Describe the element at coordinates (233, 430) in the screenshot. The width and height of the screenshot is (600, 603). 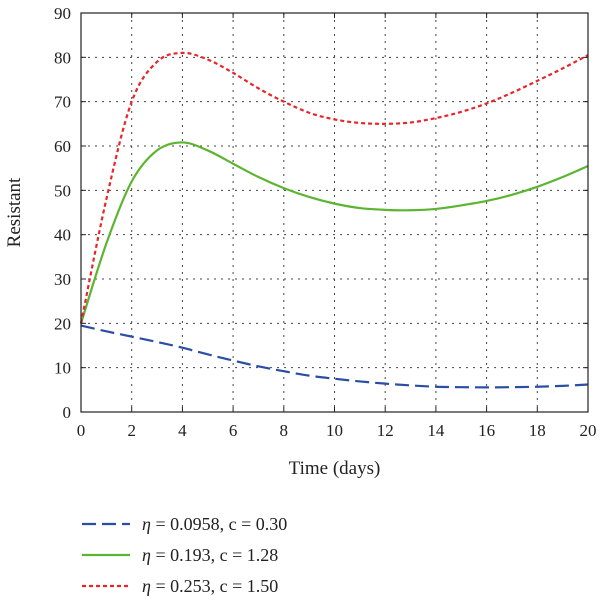
I see `x-tick-label: 6` at that location.